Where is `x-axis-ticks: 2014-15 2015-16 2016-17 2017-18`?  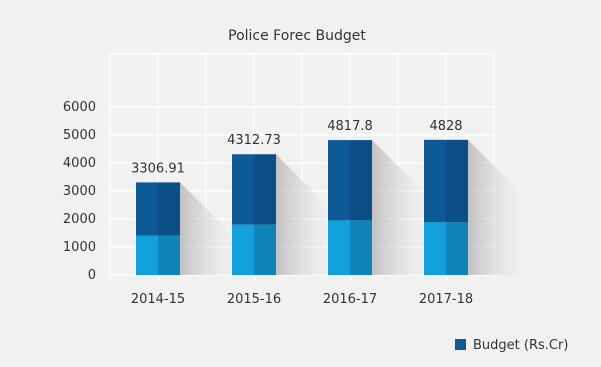 x-axis-ticks: 2014-15 2015-16 2016-17 2017-18 is located at coordinates (302, 299).